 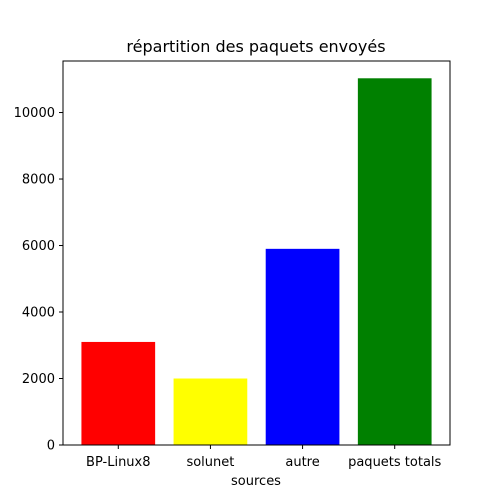 I want to click on x-tick-label-bp-linux8: BP-Linux8, so click(x=118, y=462).